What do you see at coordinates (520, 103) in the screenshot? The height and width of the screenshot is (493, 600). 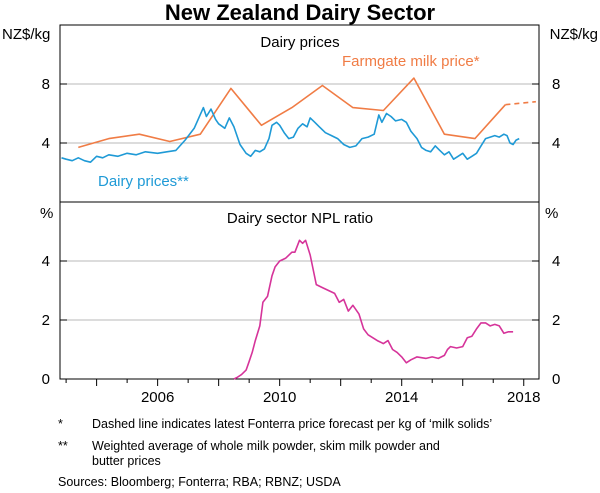 I see `farmgate-forecast-dashed-line` at bounding box center [520, 103].